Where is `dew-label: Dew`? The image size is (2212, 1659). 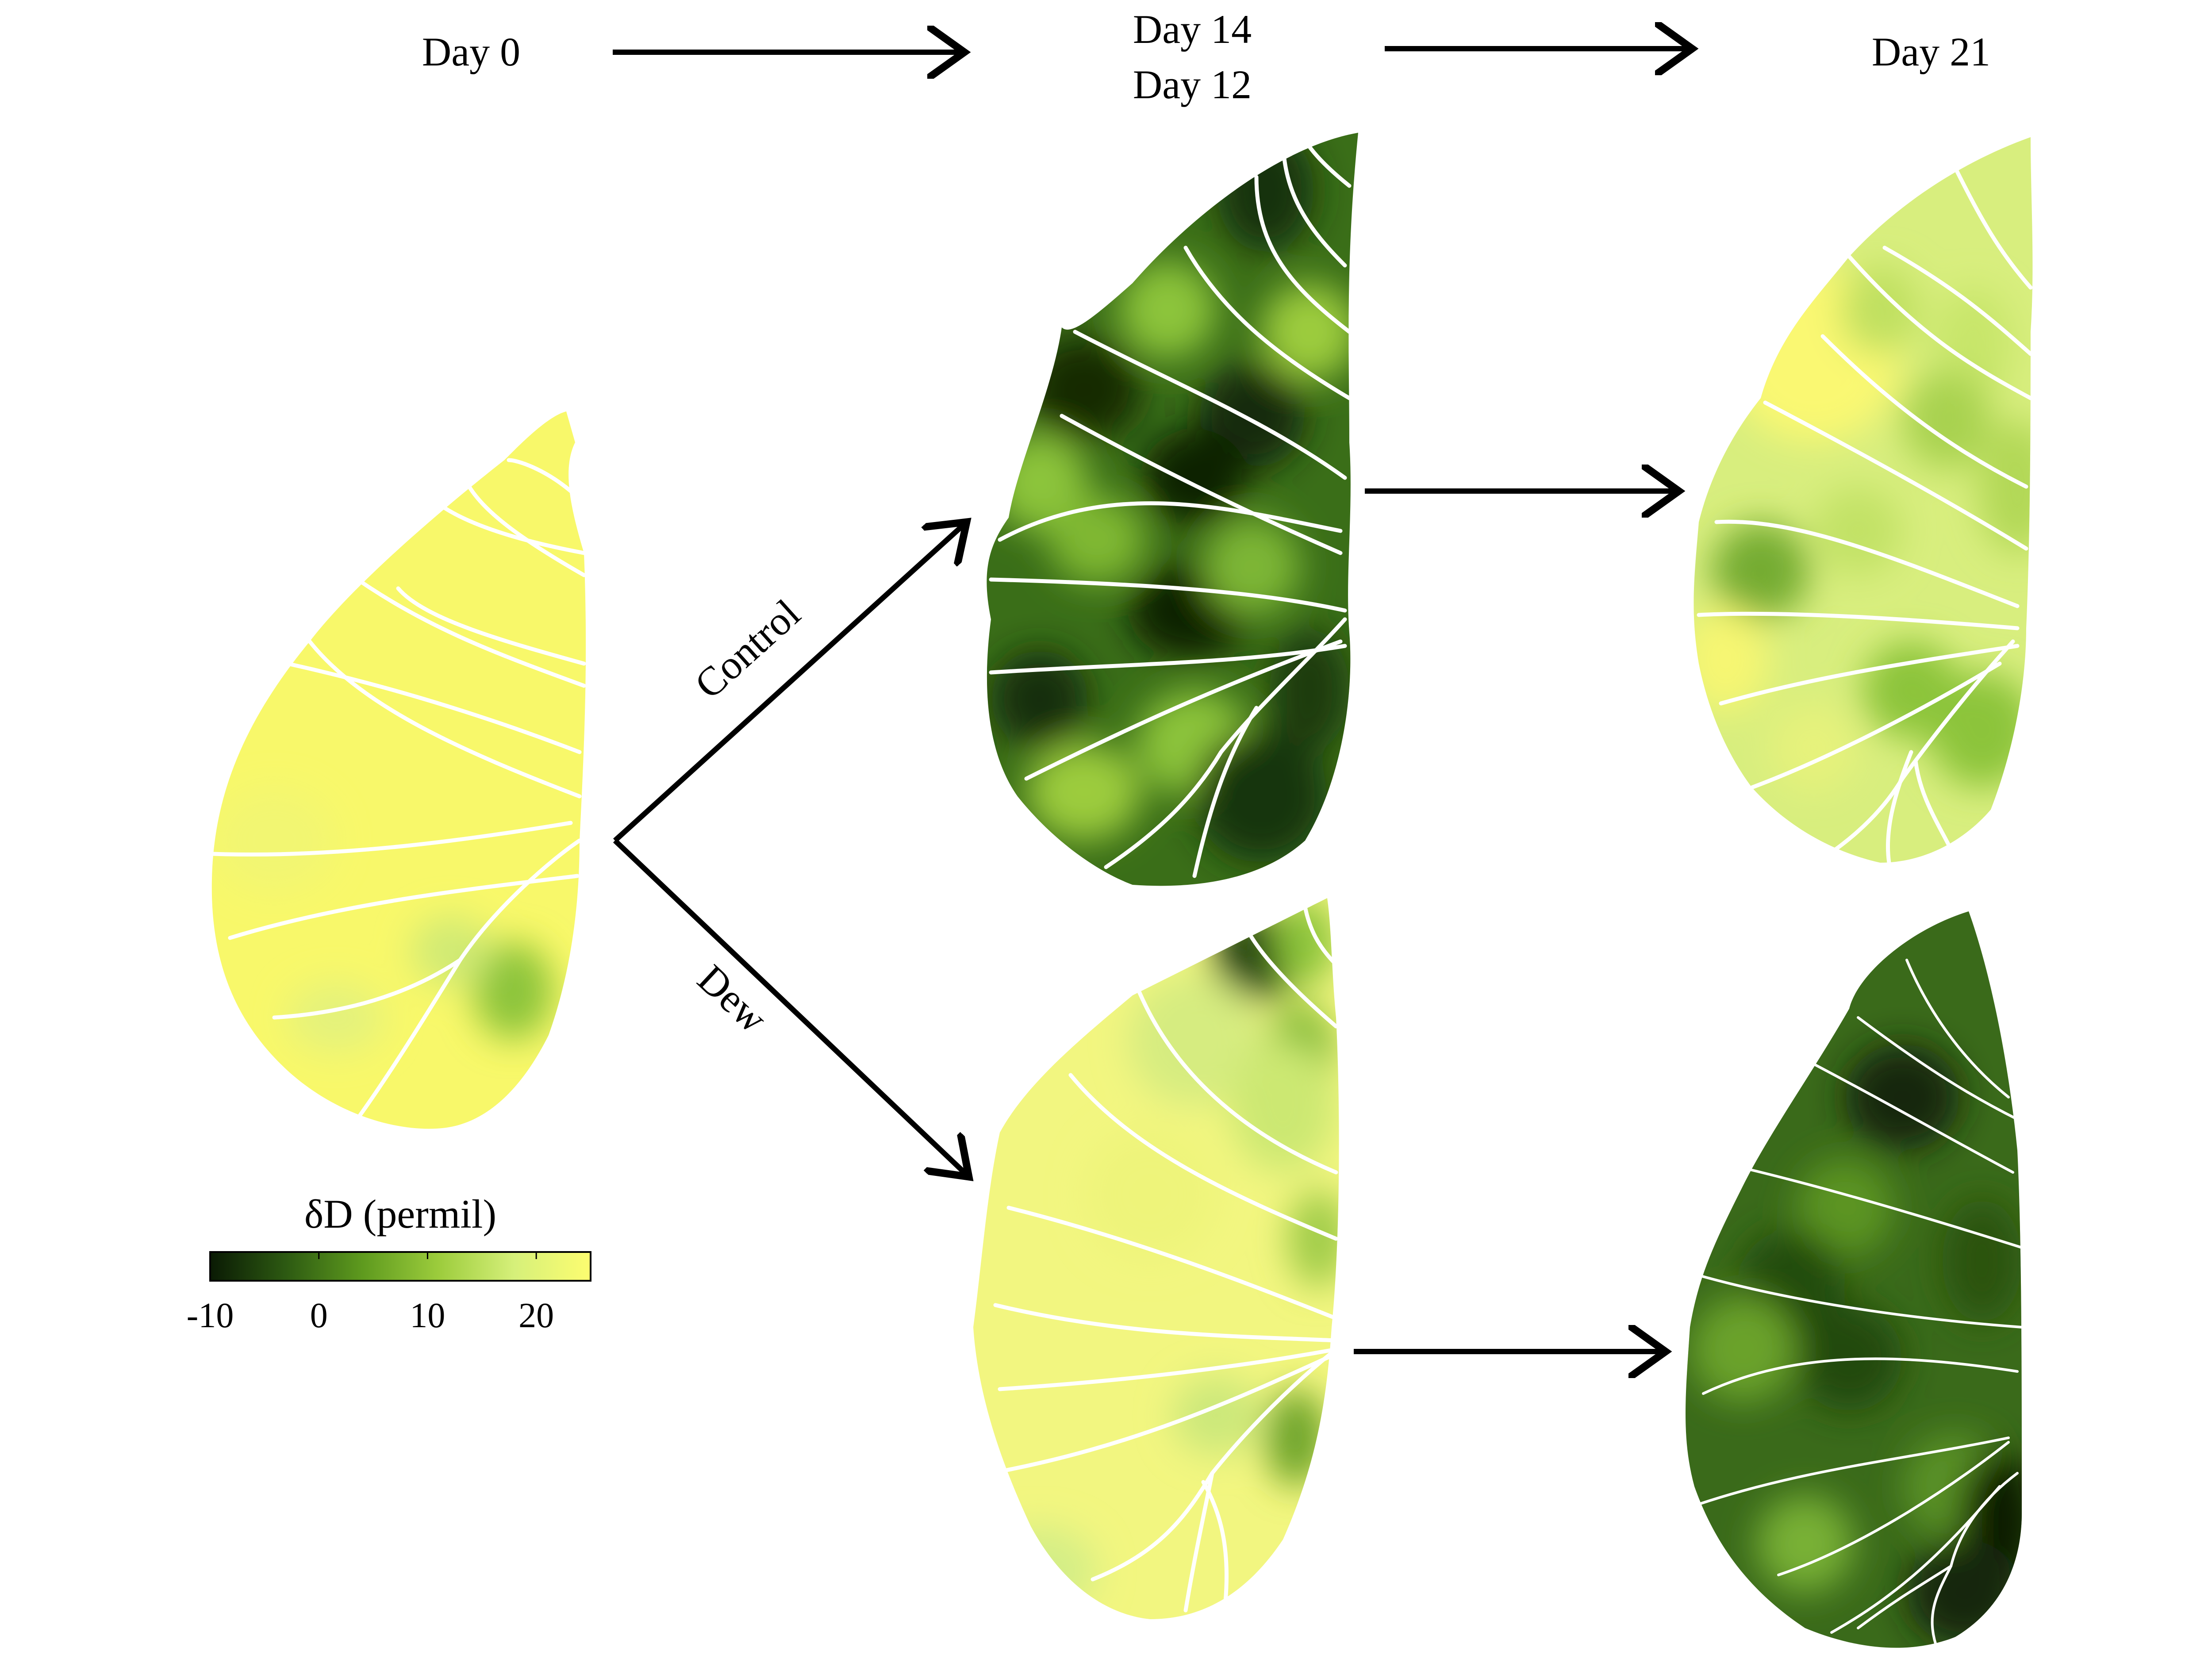
dew-label: Dew is located at coordinates (733, 998).